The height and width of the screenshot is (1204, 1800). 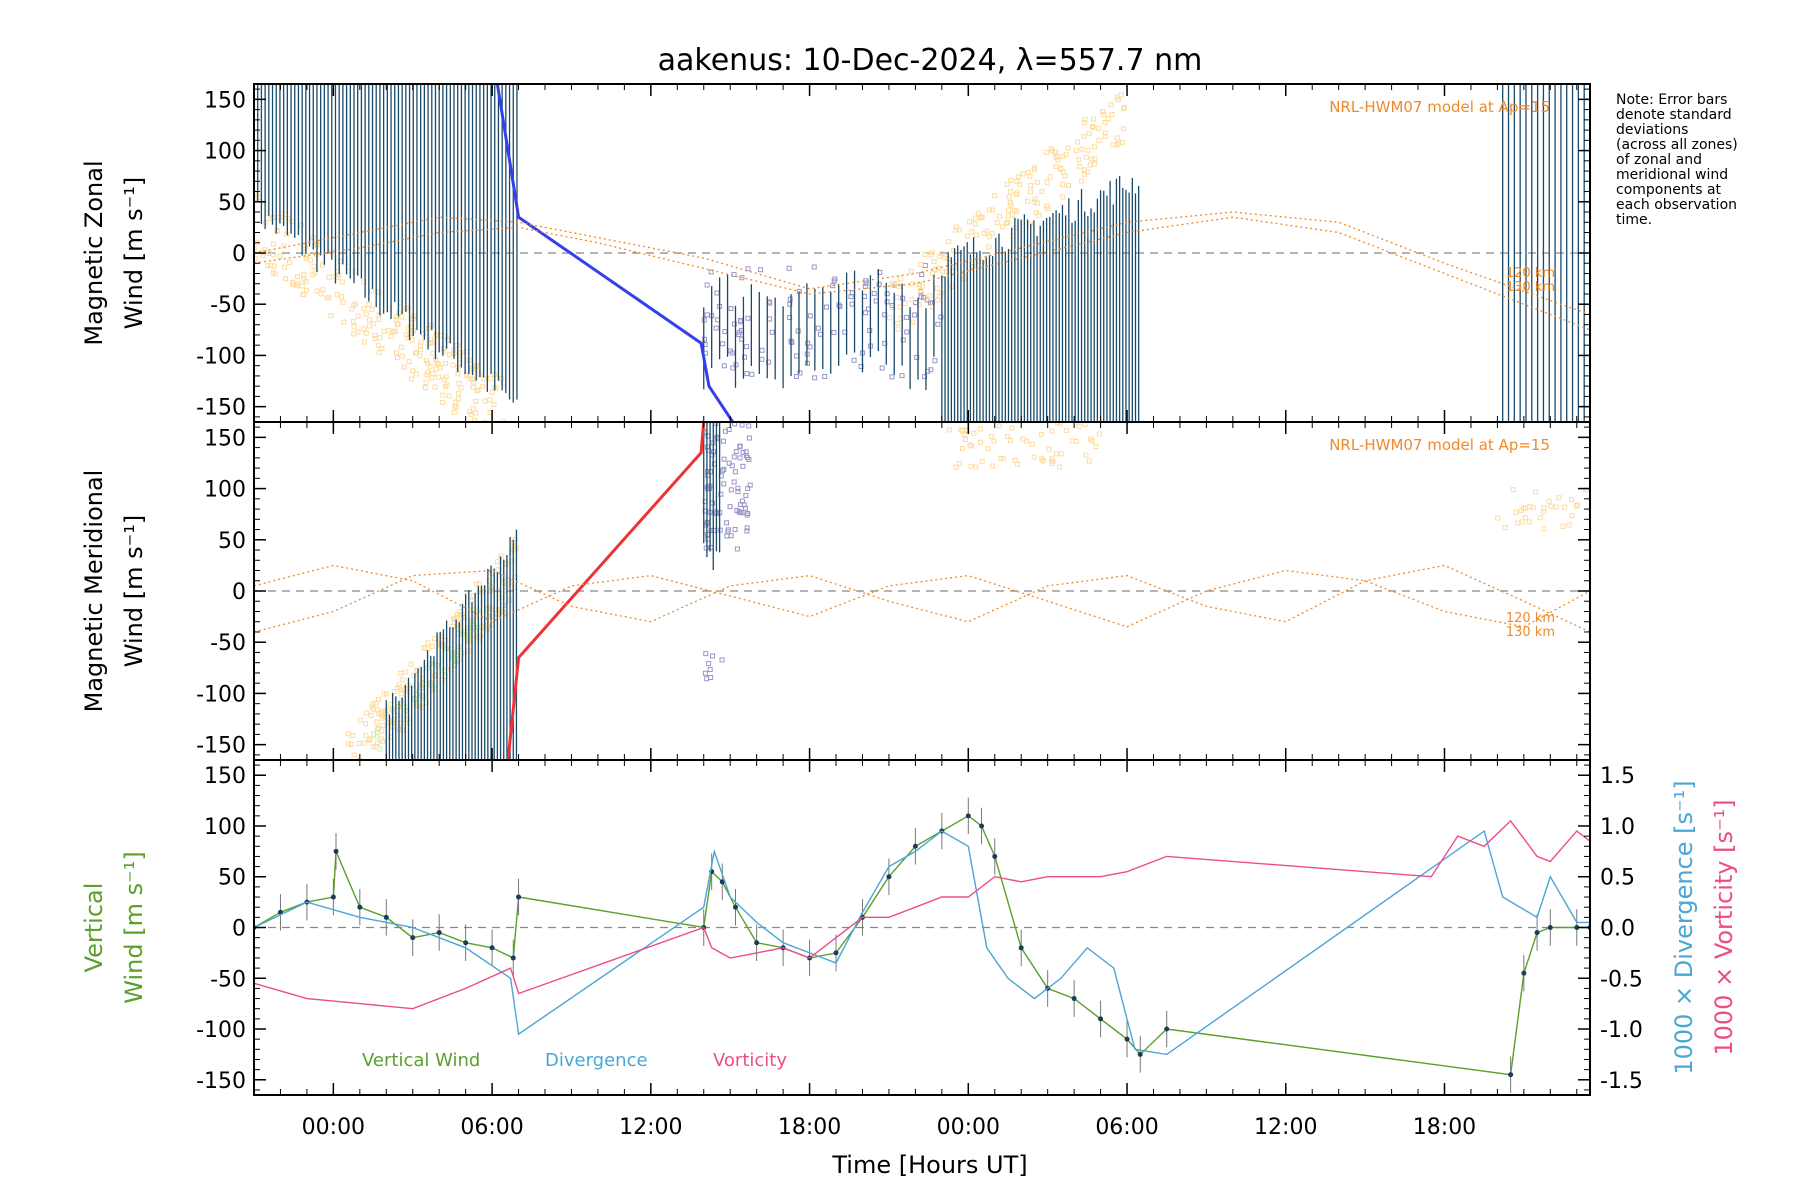 I want to click on y-tick-label: 0, so click(x=239, y=929).